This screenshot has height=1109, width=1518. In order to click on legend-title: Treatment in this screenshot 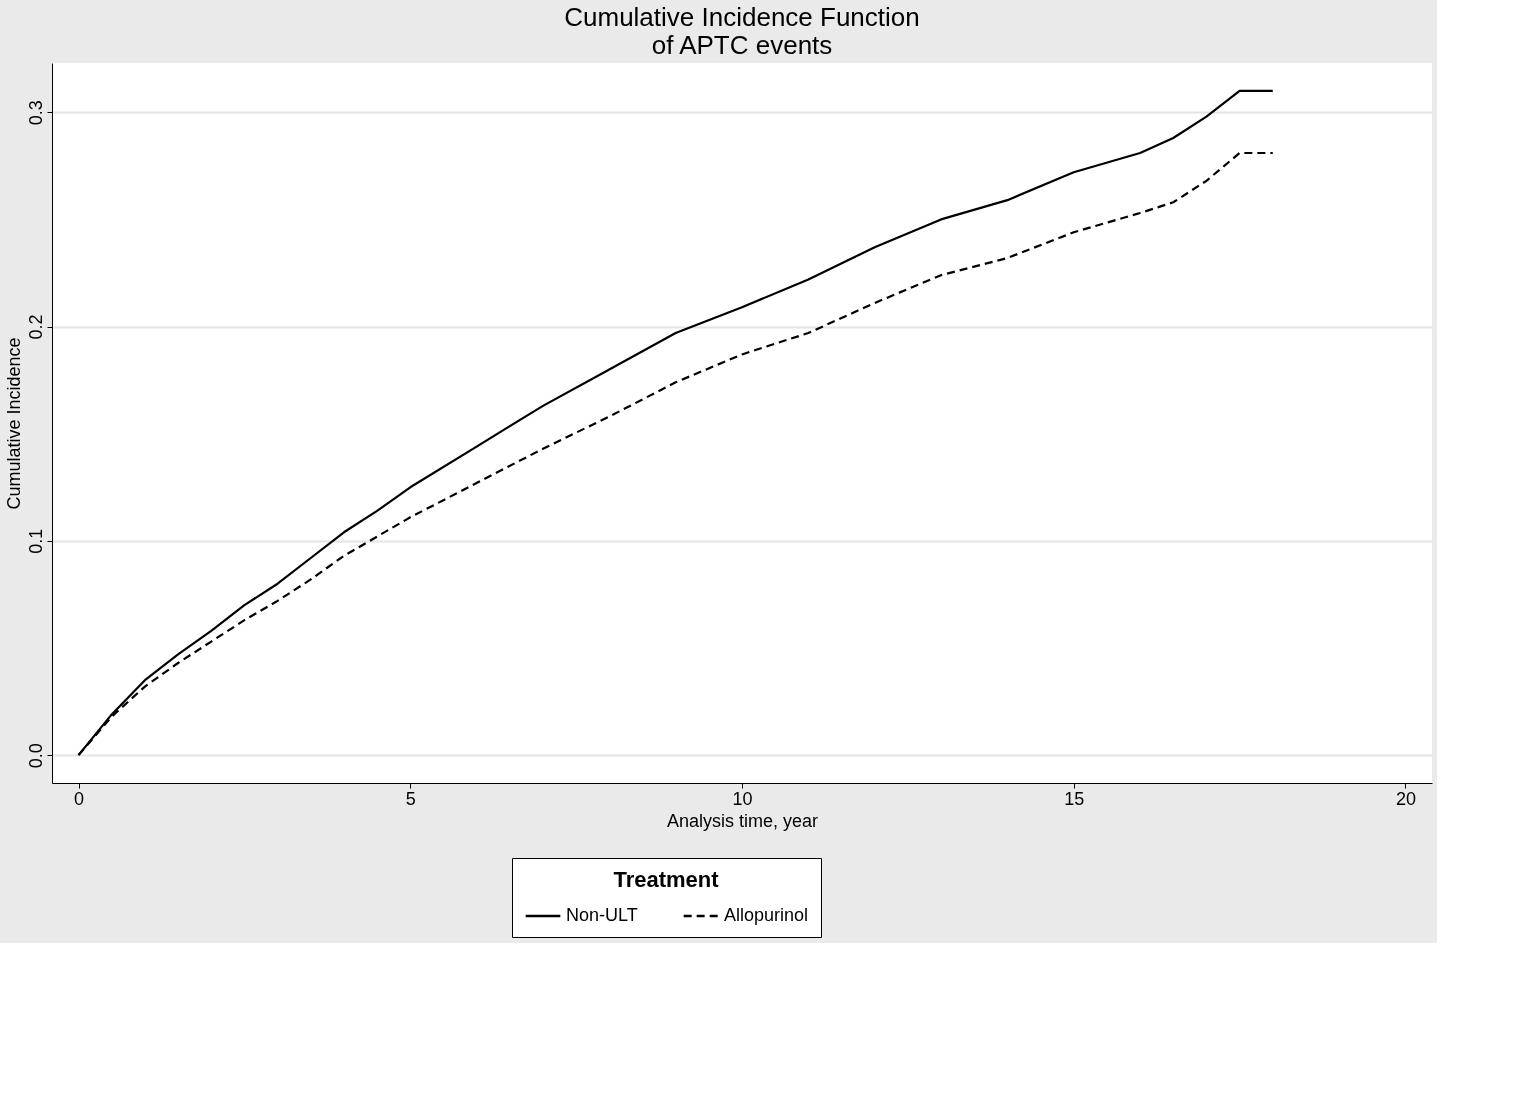, I will do `click(666, 879)`.